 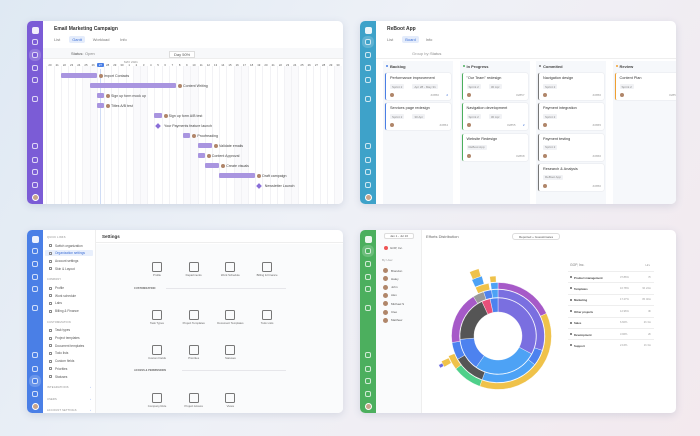 What do you see at coordinates (230, 354) in the screenshot?
I see `settings-tile: Statuses` at bounding box center [230, 354].